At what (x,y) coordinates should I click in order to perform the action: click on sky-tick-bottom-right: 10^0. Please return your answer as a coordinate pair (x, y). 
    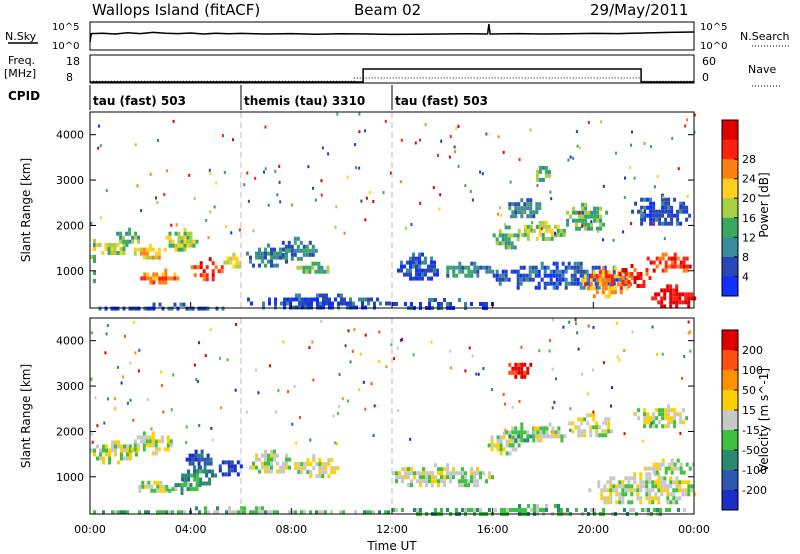
    Looking at the image, I should click on (713, 46).